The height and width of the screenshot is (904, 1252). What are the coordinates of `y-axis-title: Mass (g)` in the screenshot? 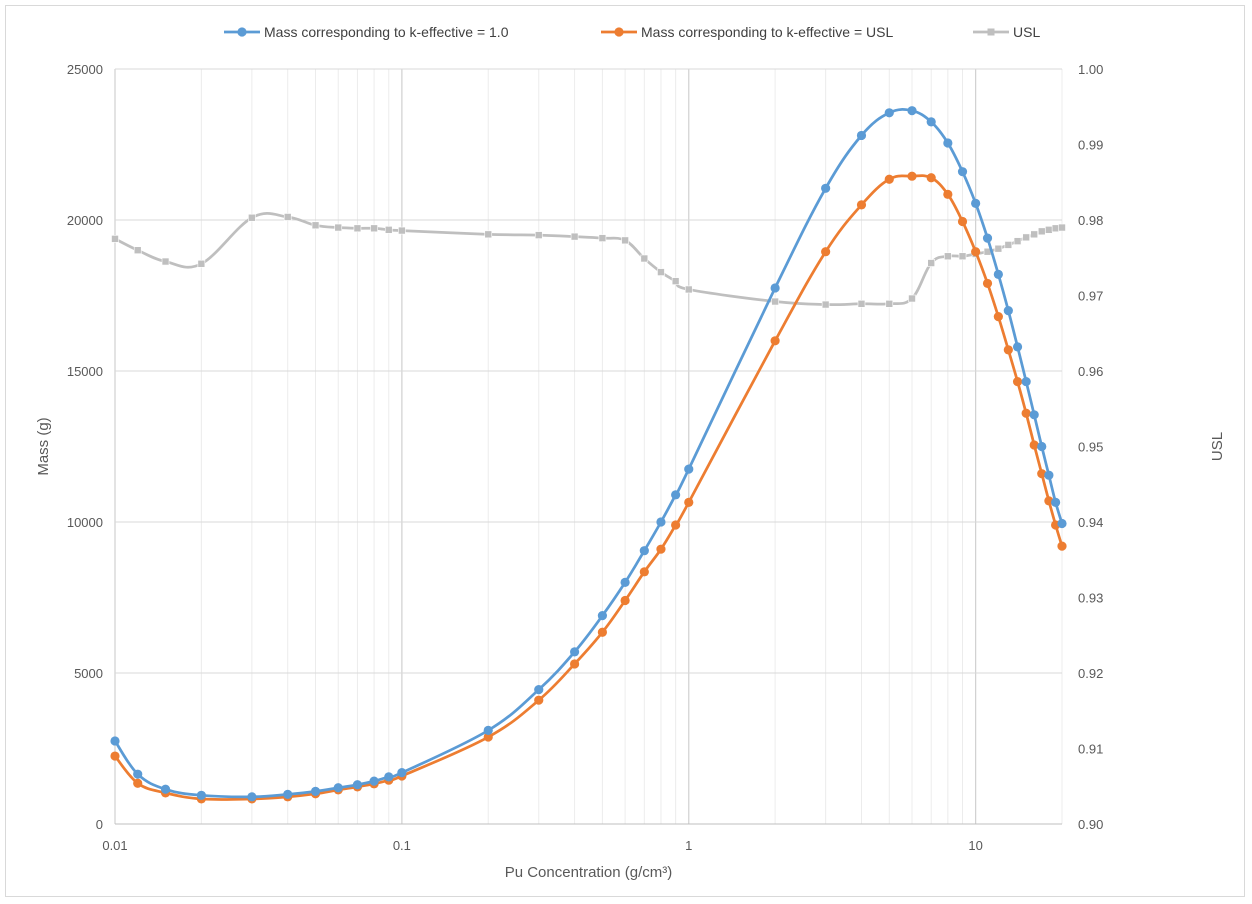 It's located at (43, 446).